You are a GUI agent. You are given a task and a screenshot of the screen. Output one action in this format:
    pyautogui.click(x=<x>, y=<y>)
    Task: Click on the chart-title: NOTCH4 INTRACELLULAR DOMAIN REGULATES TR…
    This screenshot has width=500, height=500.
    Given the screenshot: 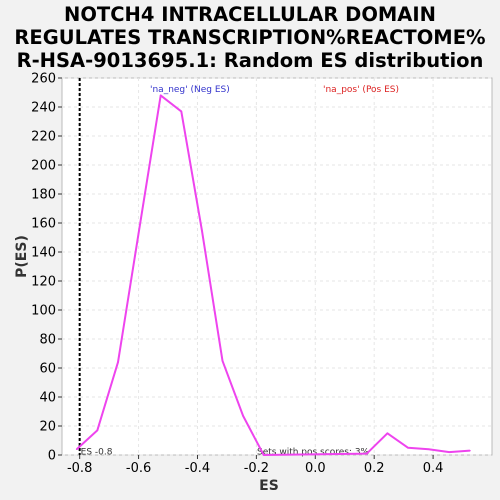 What is the action you would take?
    pyautogui.click(x=250, y=37)
    